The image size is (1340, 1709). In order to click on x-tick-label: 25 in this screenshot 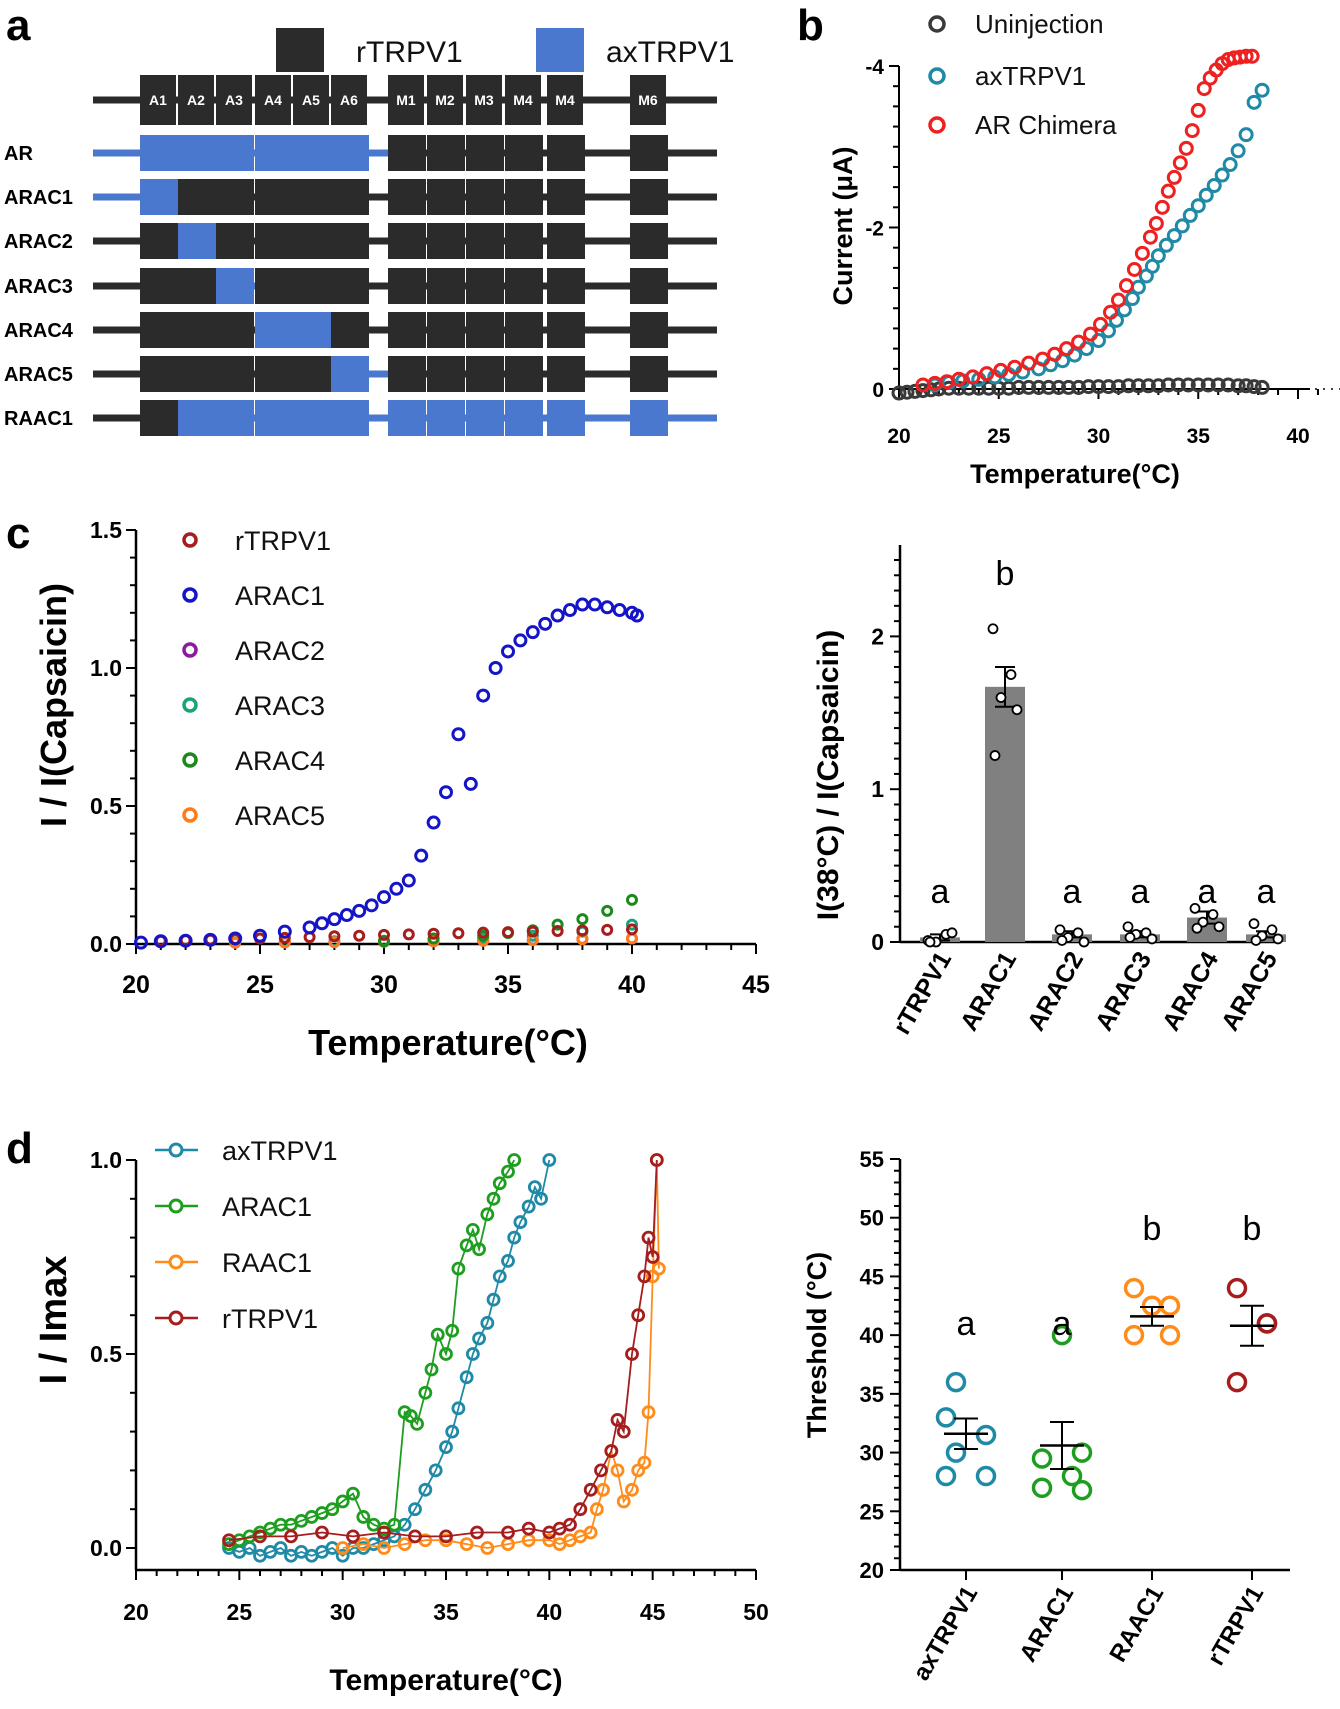, I will do `click(260, 985)`.